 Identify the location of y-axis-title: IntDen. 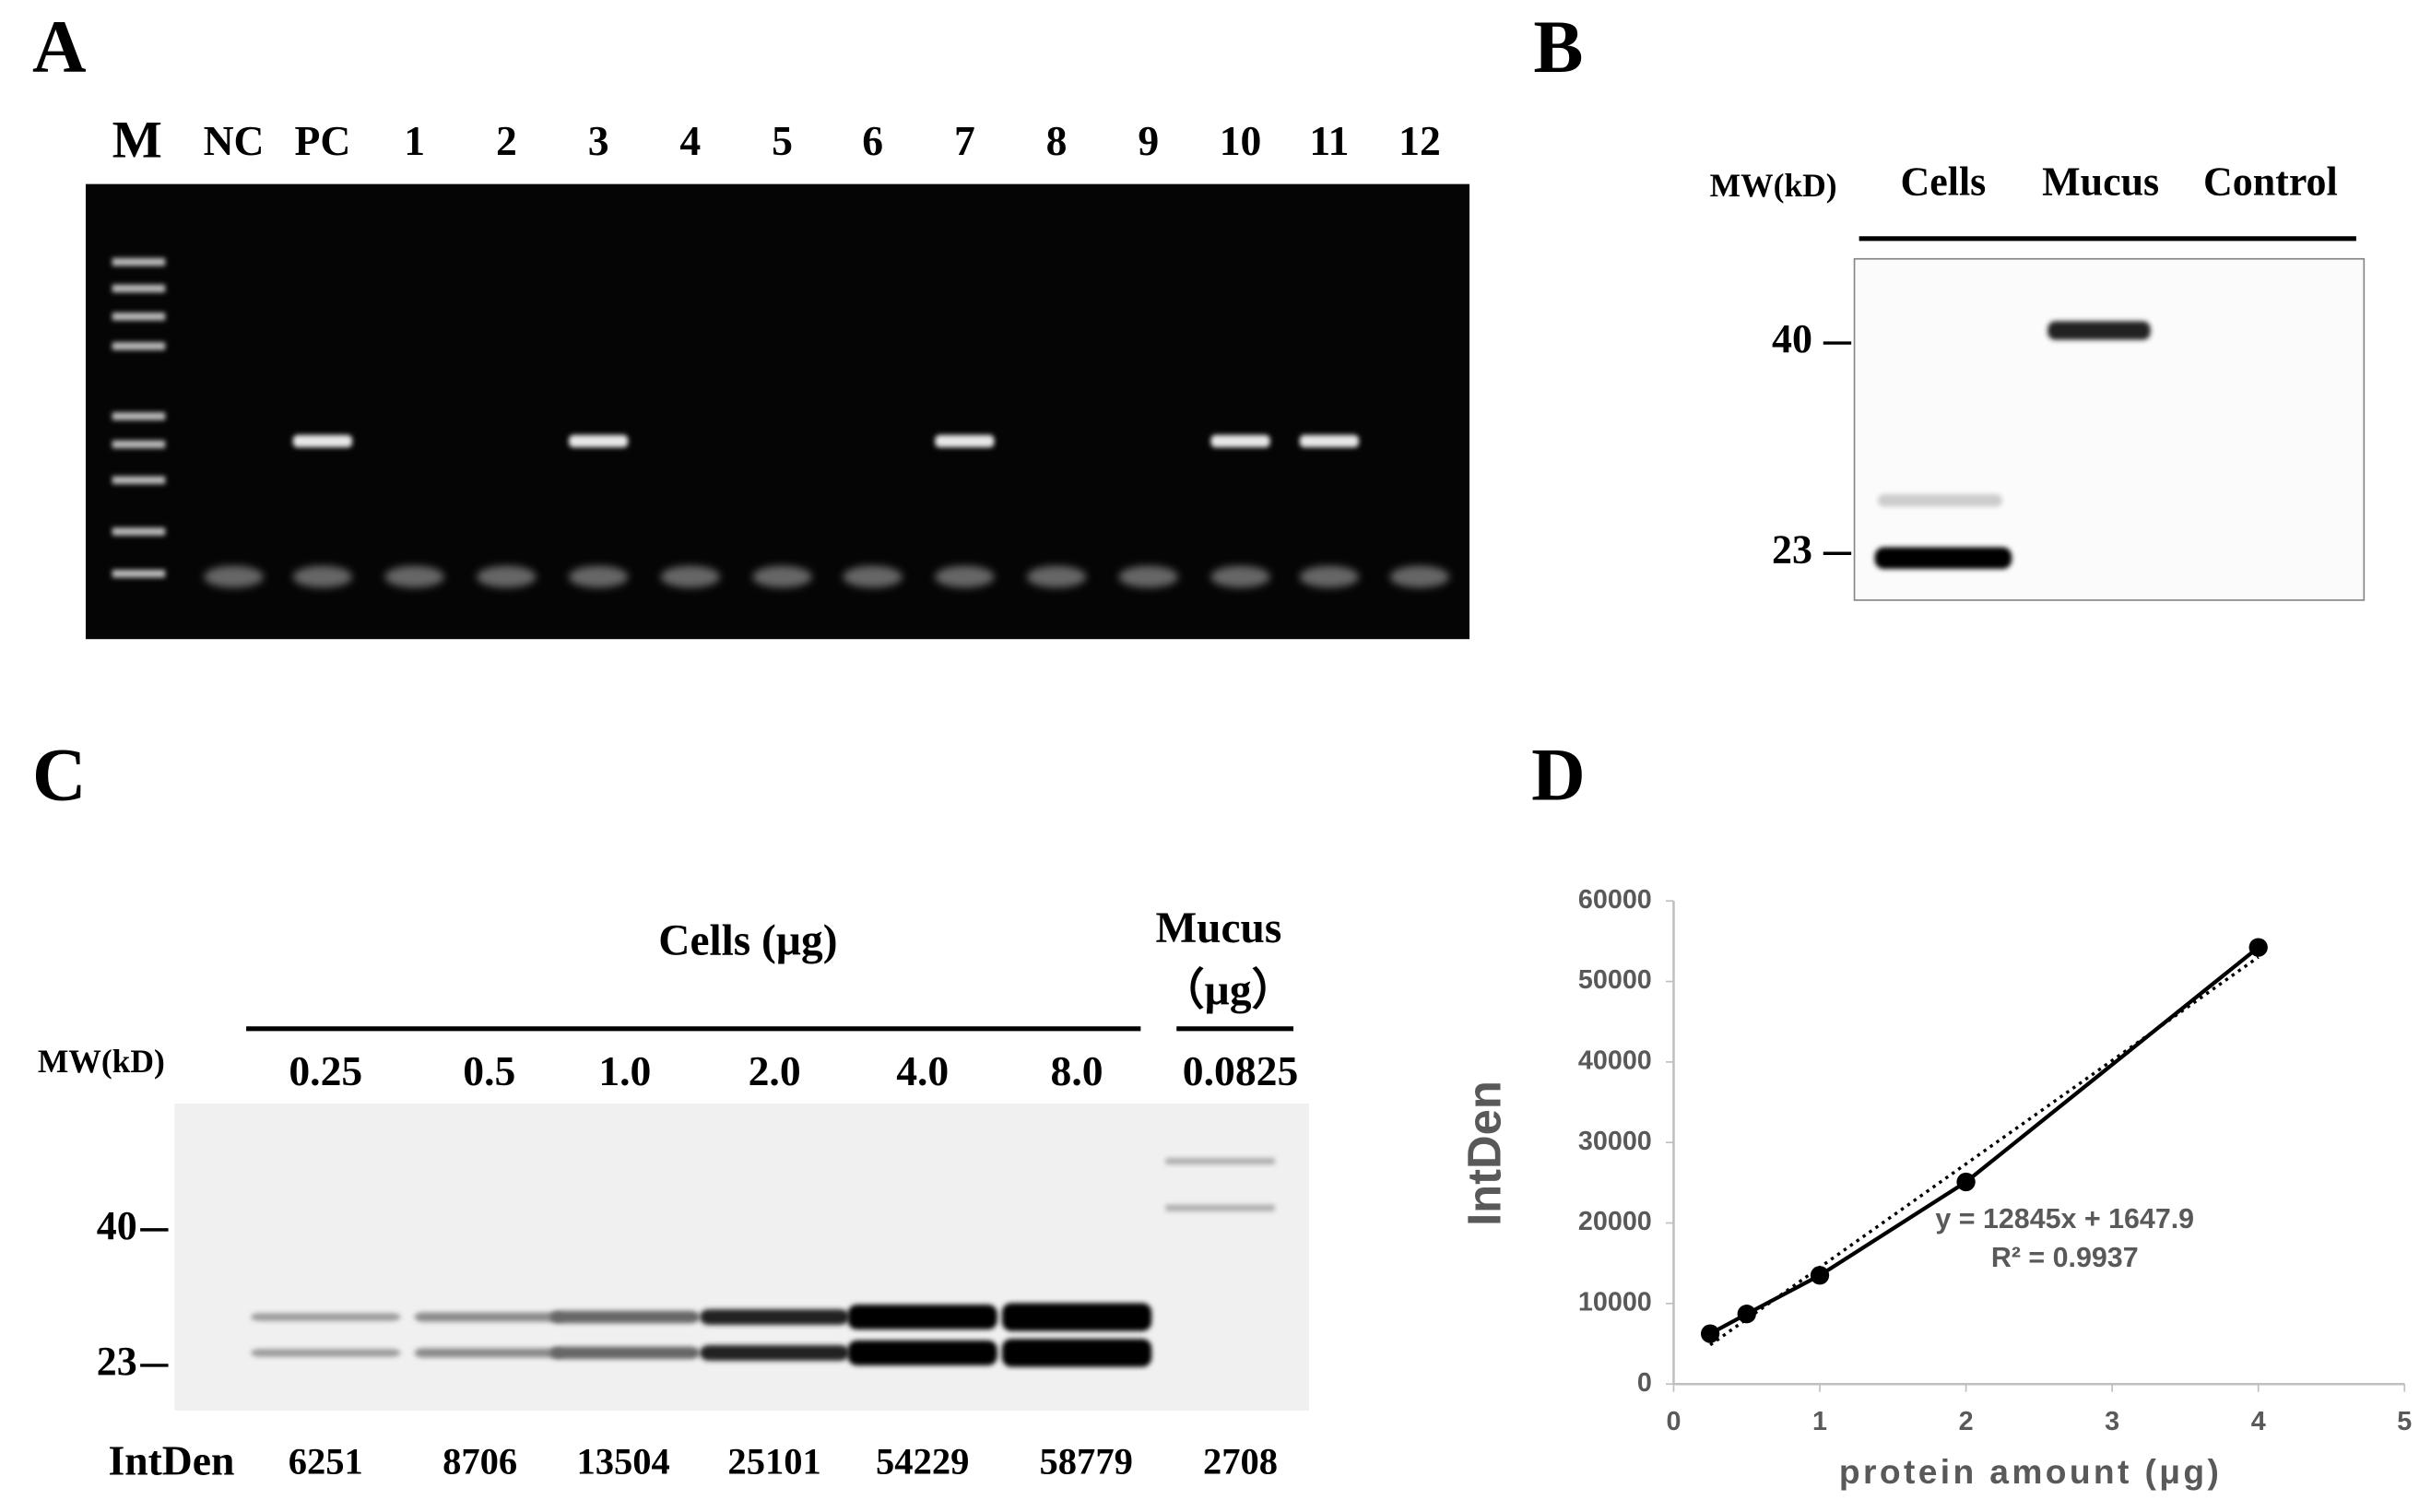
(1484, 1154).